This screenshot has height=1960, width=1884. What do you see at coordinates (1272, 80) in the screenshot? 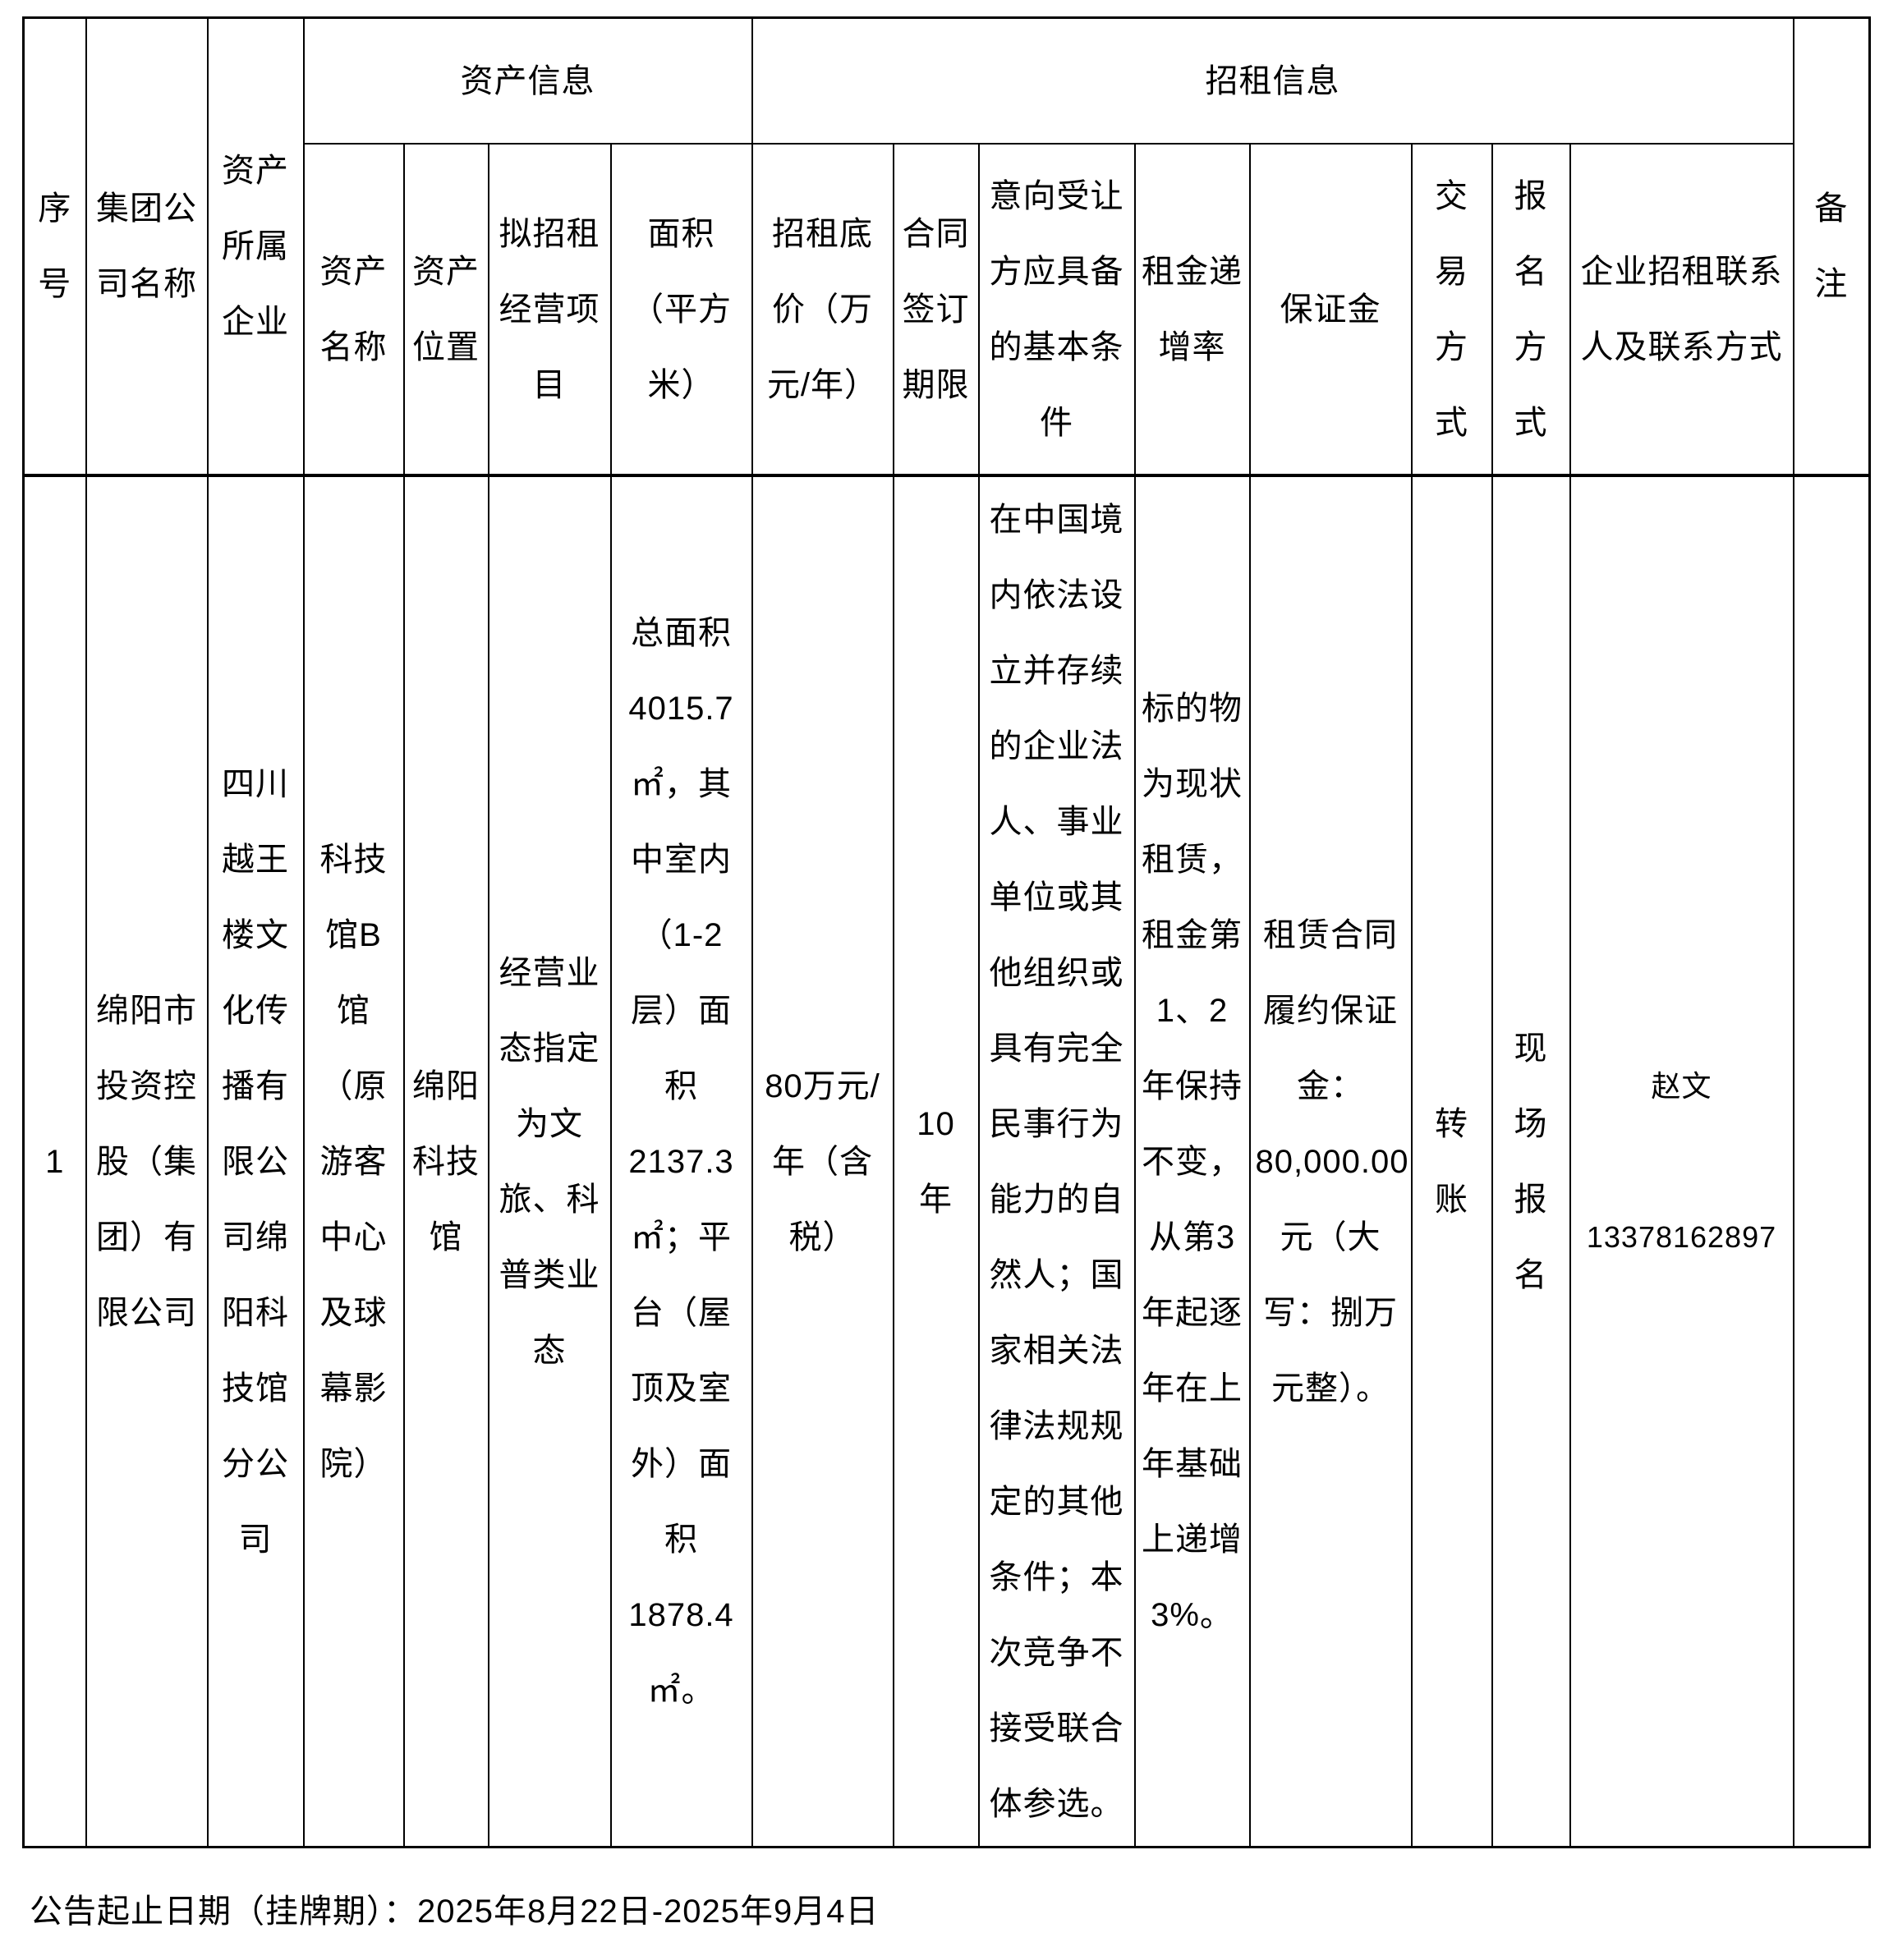
I see `header-group-leasing-info: 招租信息` at bounding box center [1272, 80].